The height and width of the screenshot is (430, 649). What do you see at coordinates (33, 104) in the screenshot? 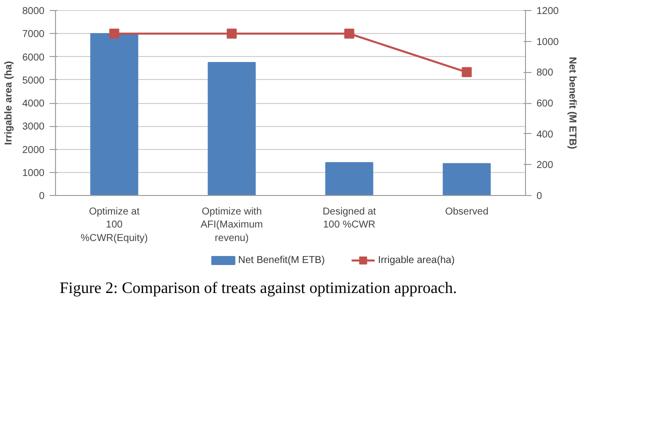
I see `y-tick-label: 4000` at bounding box center [33, 104].